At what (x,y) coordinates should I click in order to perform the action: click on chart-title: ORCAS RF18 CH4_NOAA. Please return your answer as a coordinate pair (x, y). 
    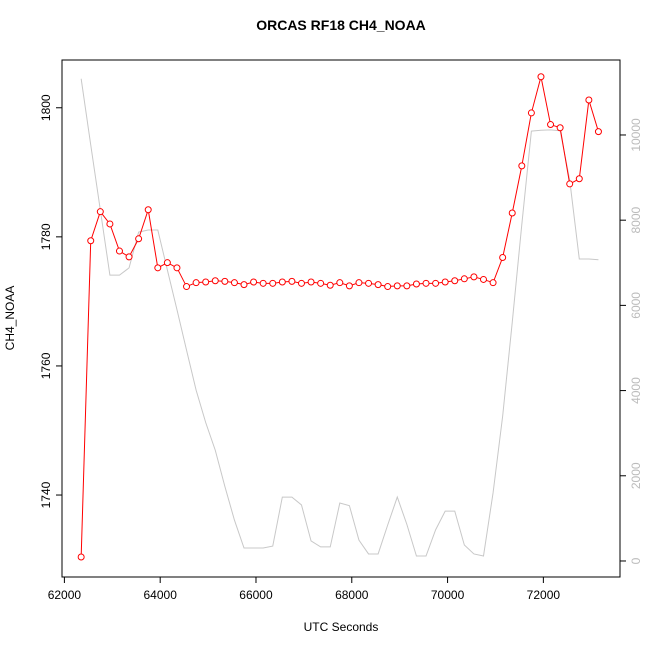
    Looking at the image, I should click on (341, 25).